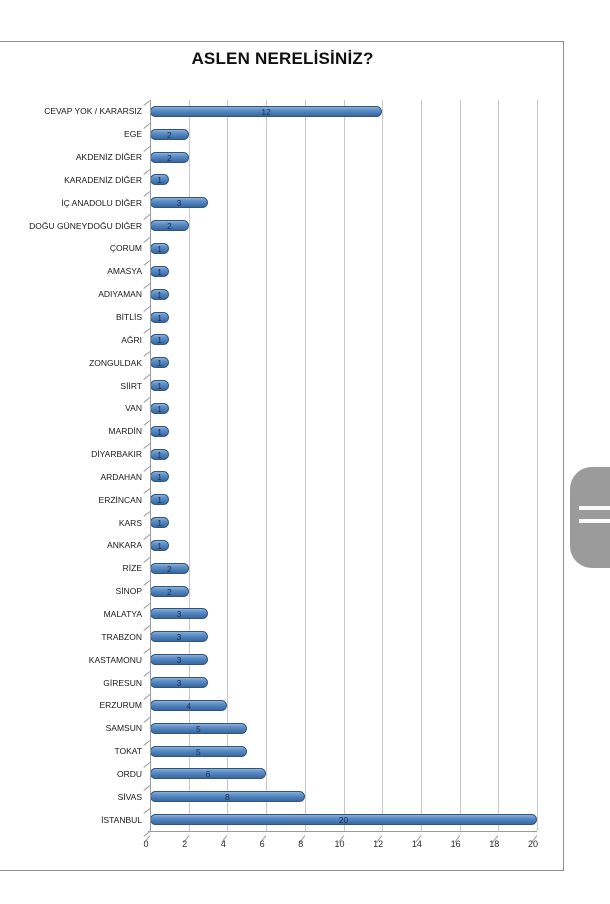 This screenshot has height=904, width=610. I want to click on x-axis-tick-label: 0, so click(146, 844).